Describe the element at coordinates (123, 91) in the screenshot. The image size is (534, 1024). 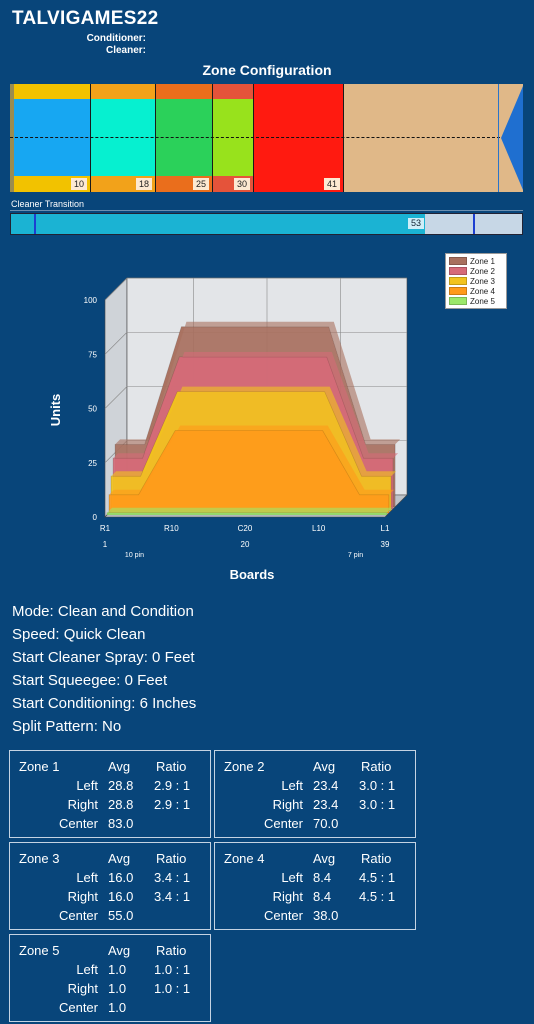
I see `zone-2-band-top` at that location.